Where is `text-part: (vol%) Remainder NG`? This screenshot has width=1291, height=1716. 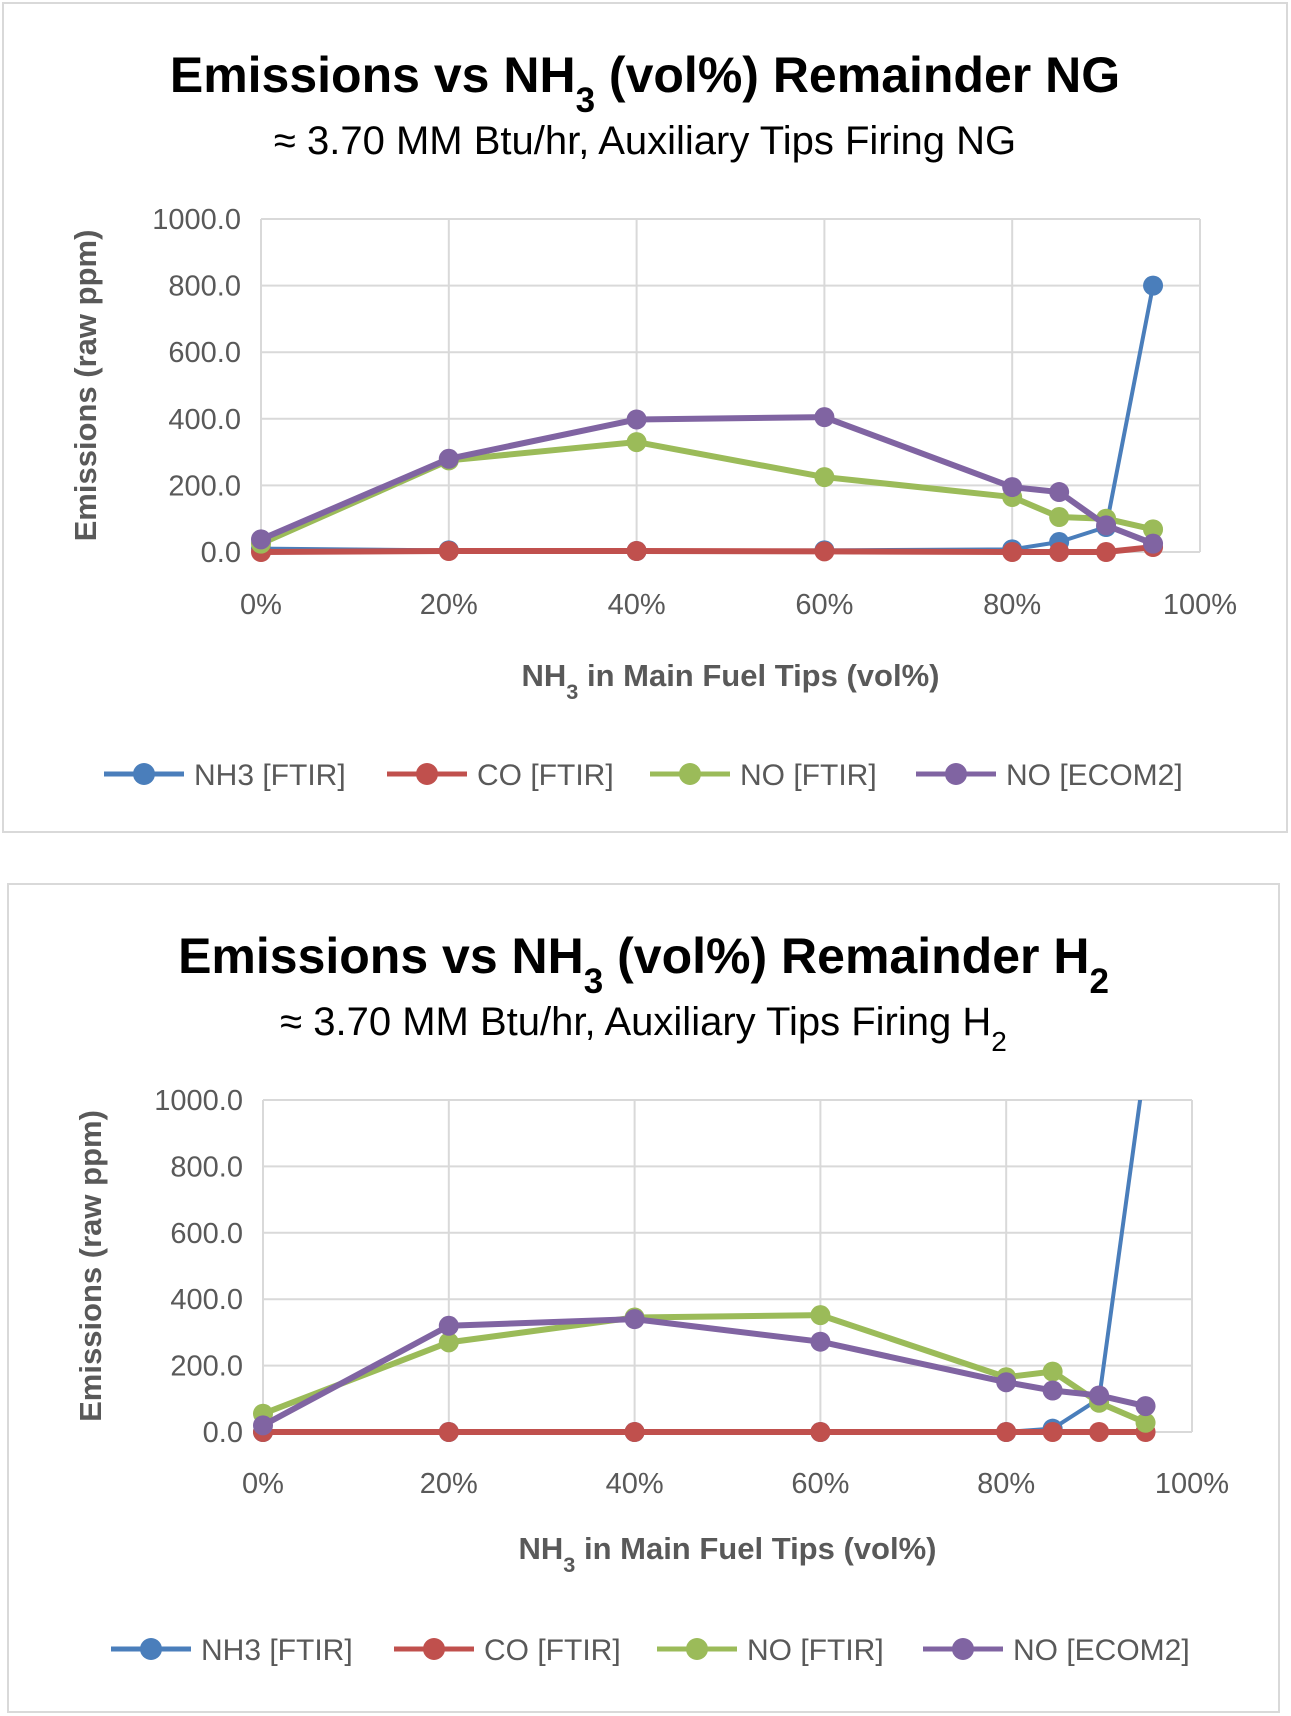 text-part: (vol%) Remainder NG is located at coordinates (857, 75).